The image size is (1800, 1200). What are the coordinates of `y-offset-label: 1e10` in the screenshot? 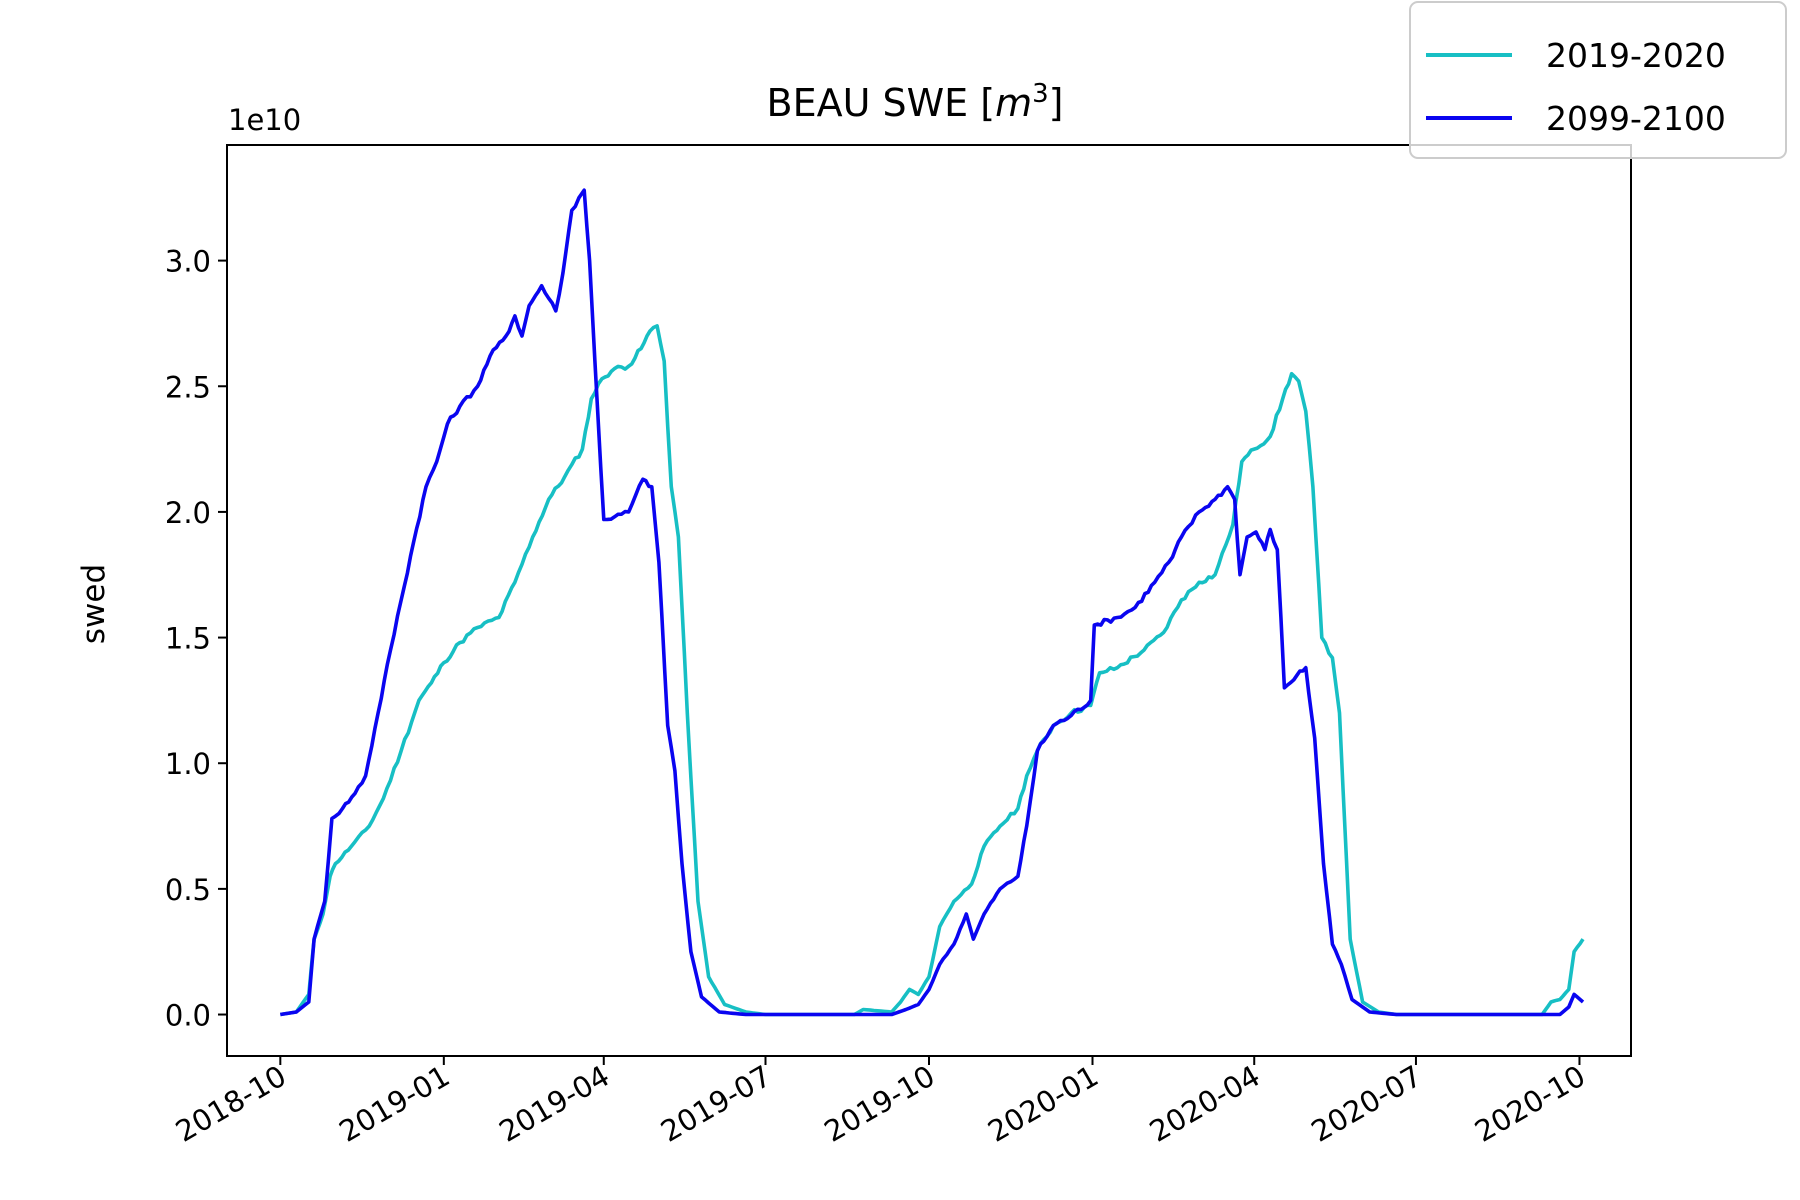 It's located at (264, 120).